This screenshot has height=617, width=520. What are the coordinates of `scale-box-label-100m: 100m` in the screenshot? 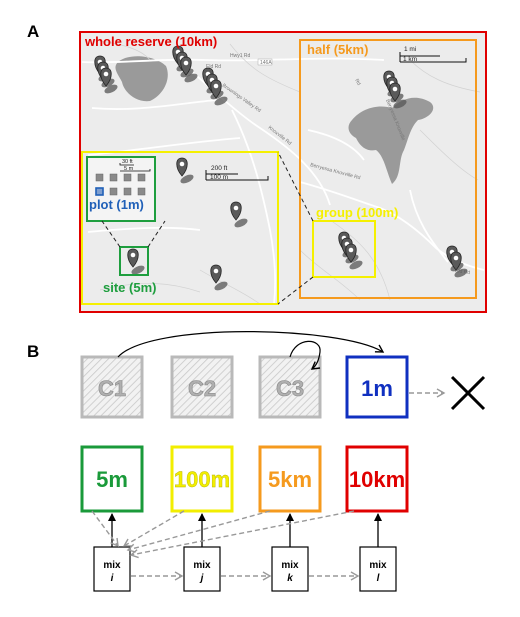 It's located at (202, 479).